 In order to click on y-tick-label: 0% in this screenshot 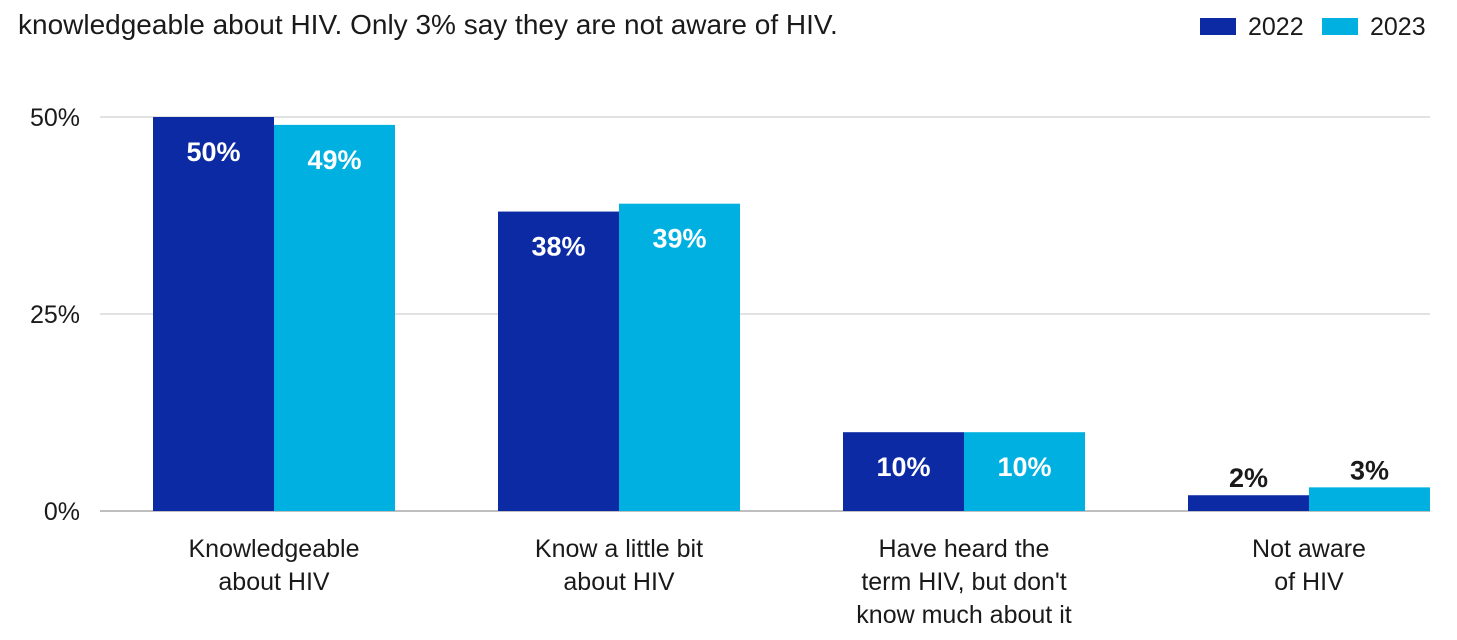, I will do `click(62, 512)`.